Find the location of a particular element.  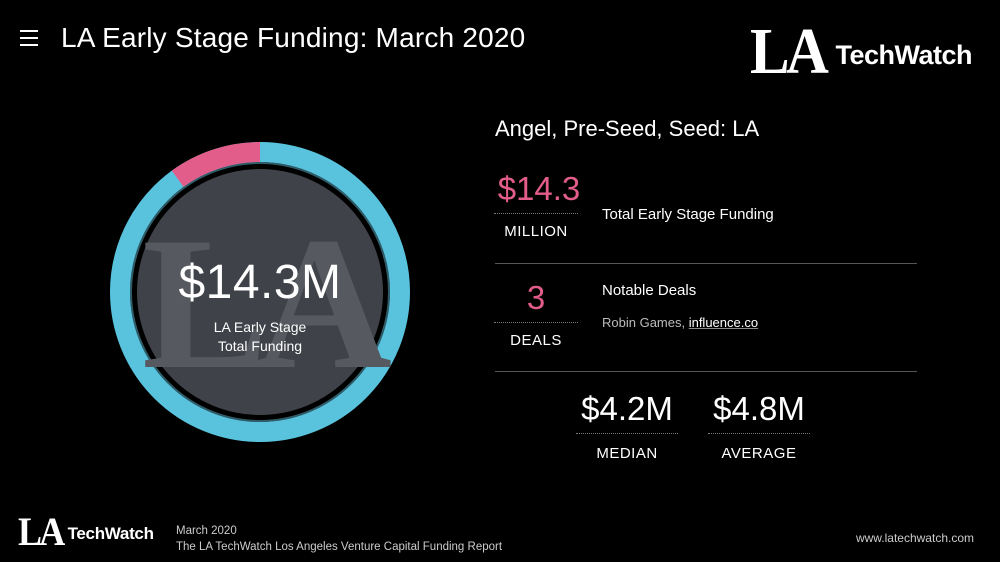

footer-logo-la: LA is located at coordinates (41, 531).